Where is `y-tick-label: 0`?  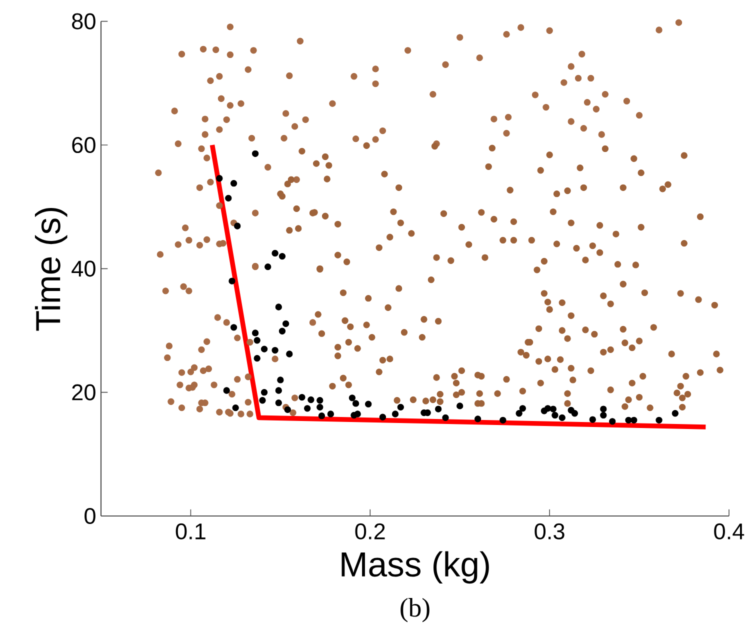 y-tick-label: 0 is located at coordinates (90, 516).